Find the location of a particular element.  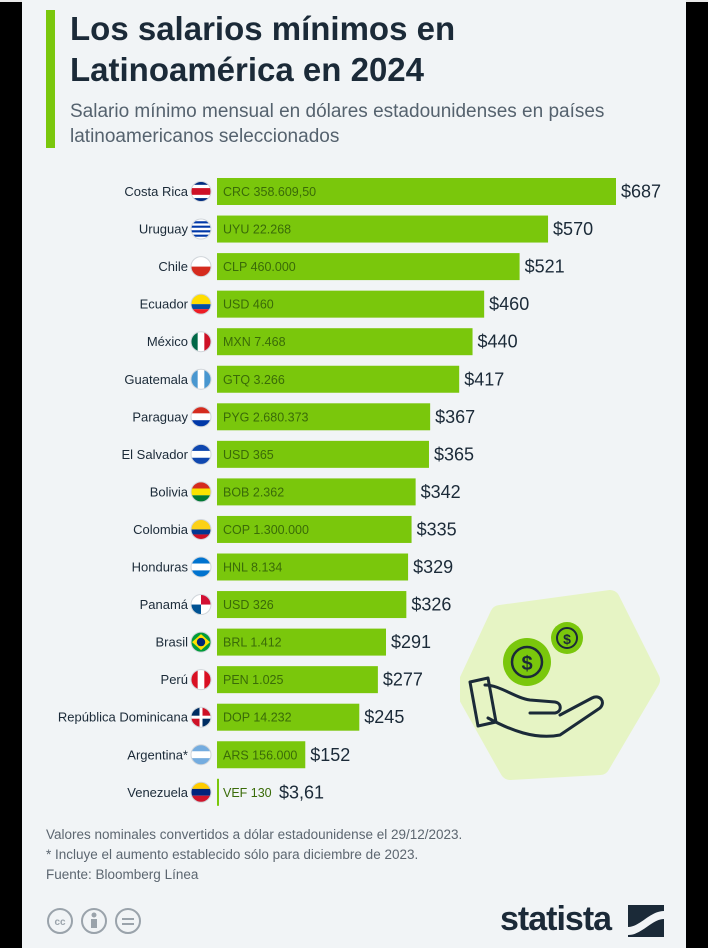

value-label: $277 is located at coordinates (403, 680).